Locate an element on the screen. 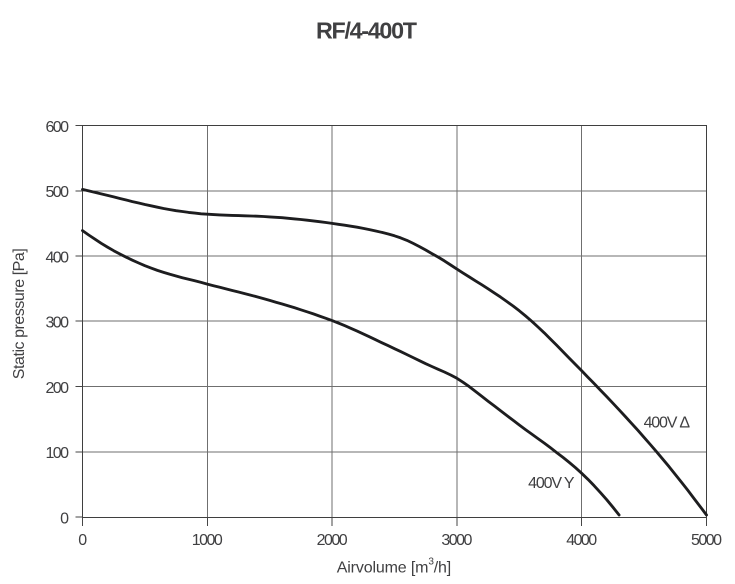 Image resolution: width=735 pixels, height=584 pixels. svg-text: 2000 is located at coordinates (332, 540).